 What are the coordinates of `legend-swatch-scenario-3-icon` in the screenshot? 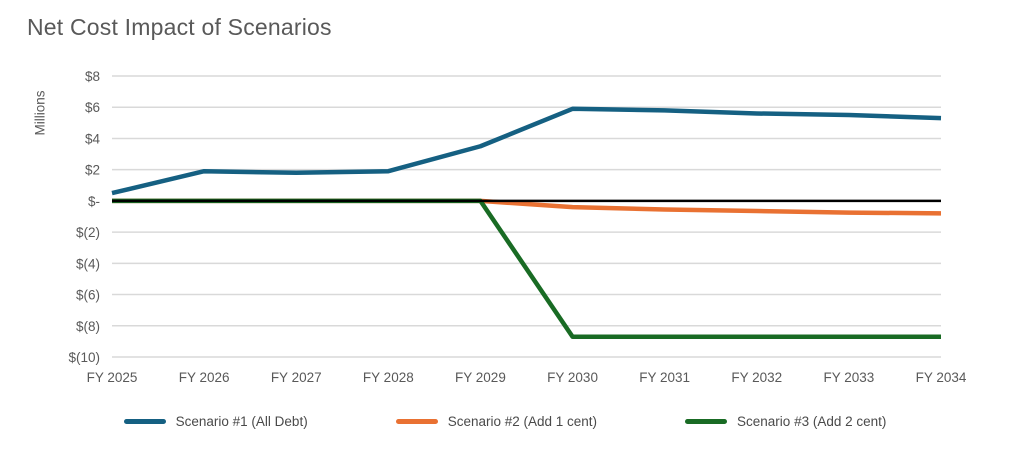 It's located at (706, 421).